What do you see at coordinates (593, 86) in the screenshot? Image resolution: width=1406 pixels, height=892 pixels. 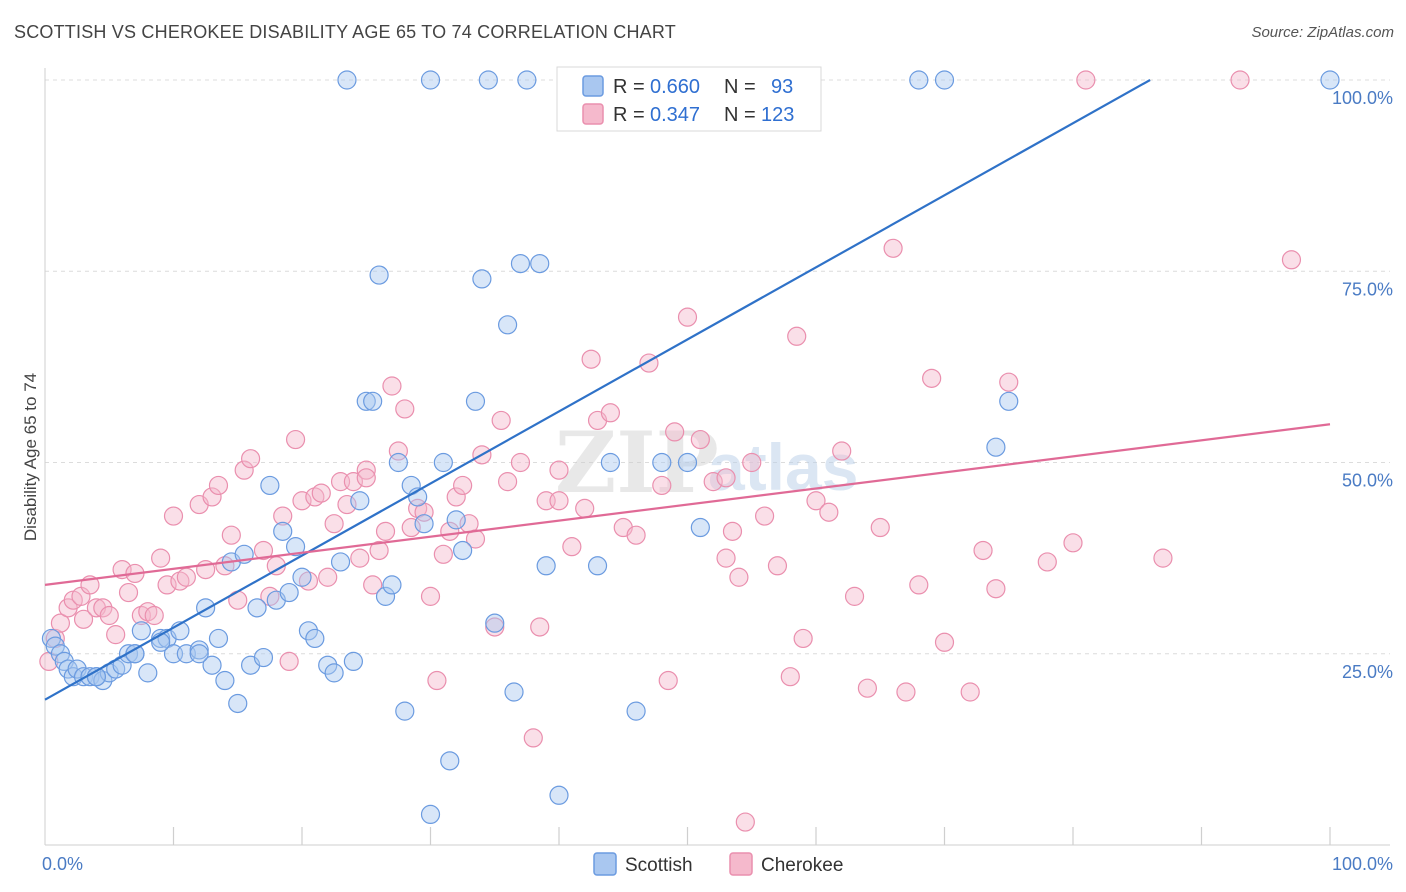 I see `legend-swatch-scottish` at bounding box center [593, 86].